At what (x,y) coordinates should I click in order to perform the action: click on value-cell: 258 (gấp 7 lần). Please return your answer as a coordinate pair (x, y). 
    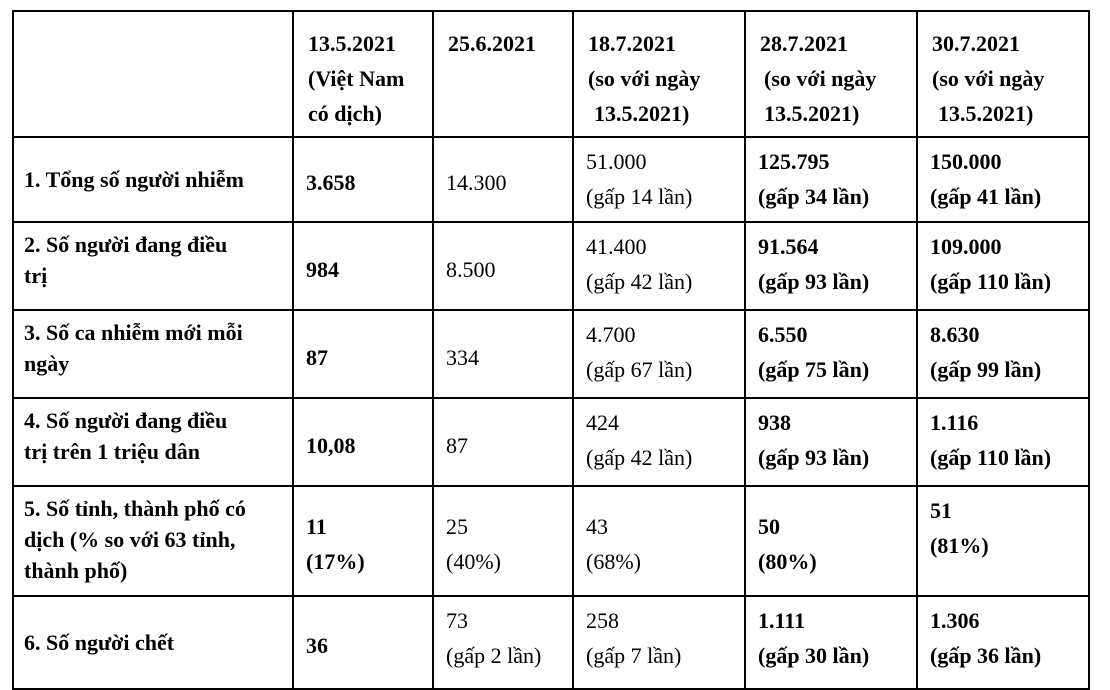
    Looking at the image, I should click on (659, 642).